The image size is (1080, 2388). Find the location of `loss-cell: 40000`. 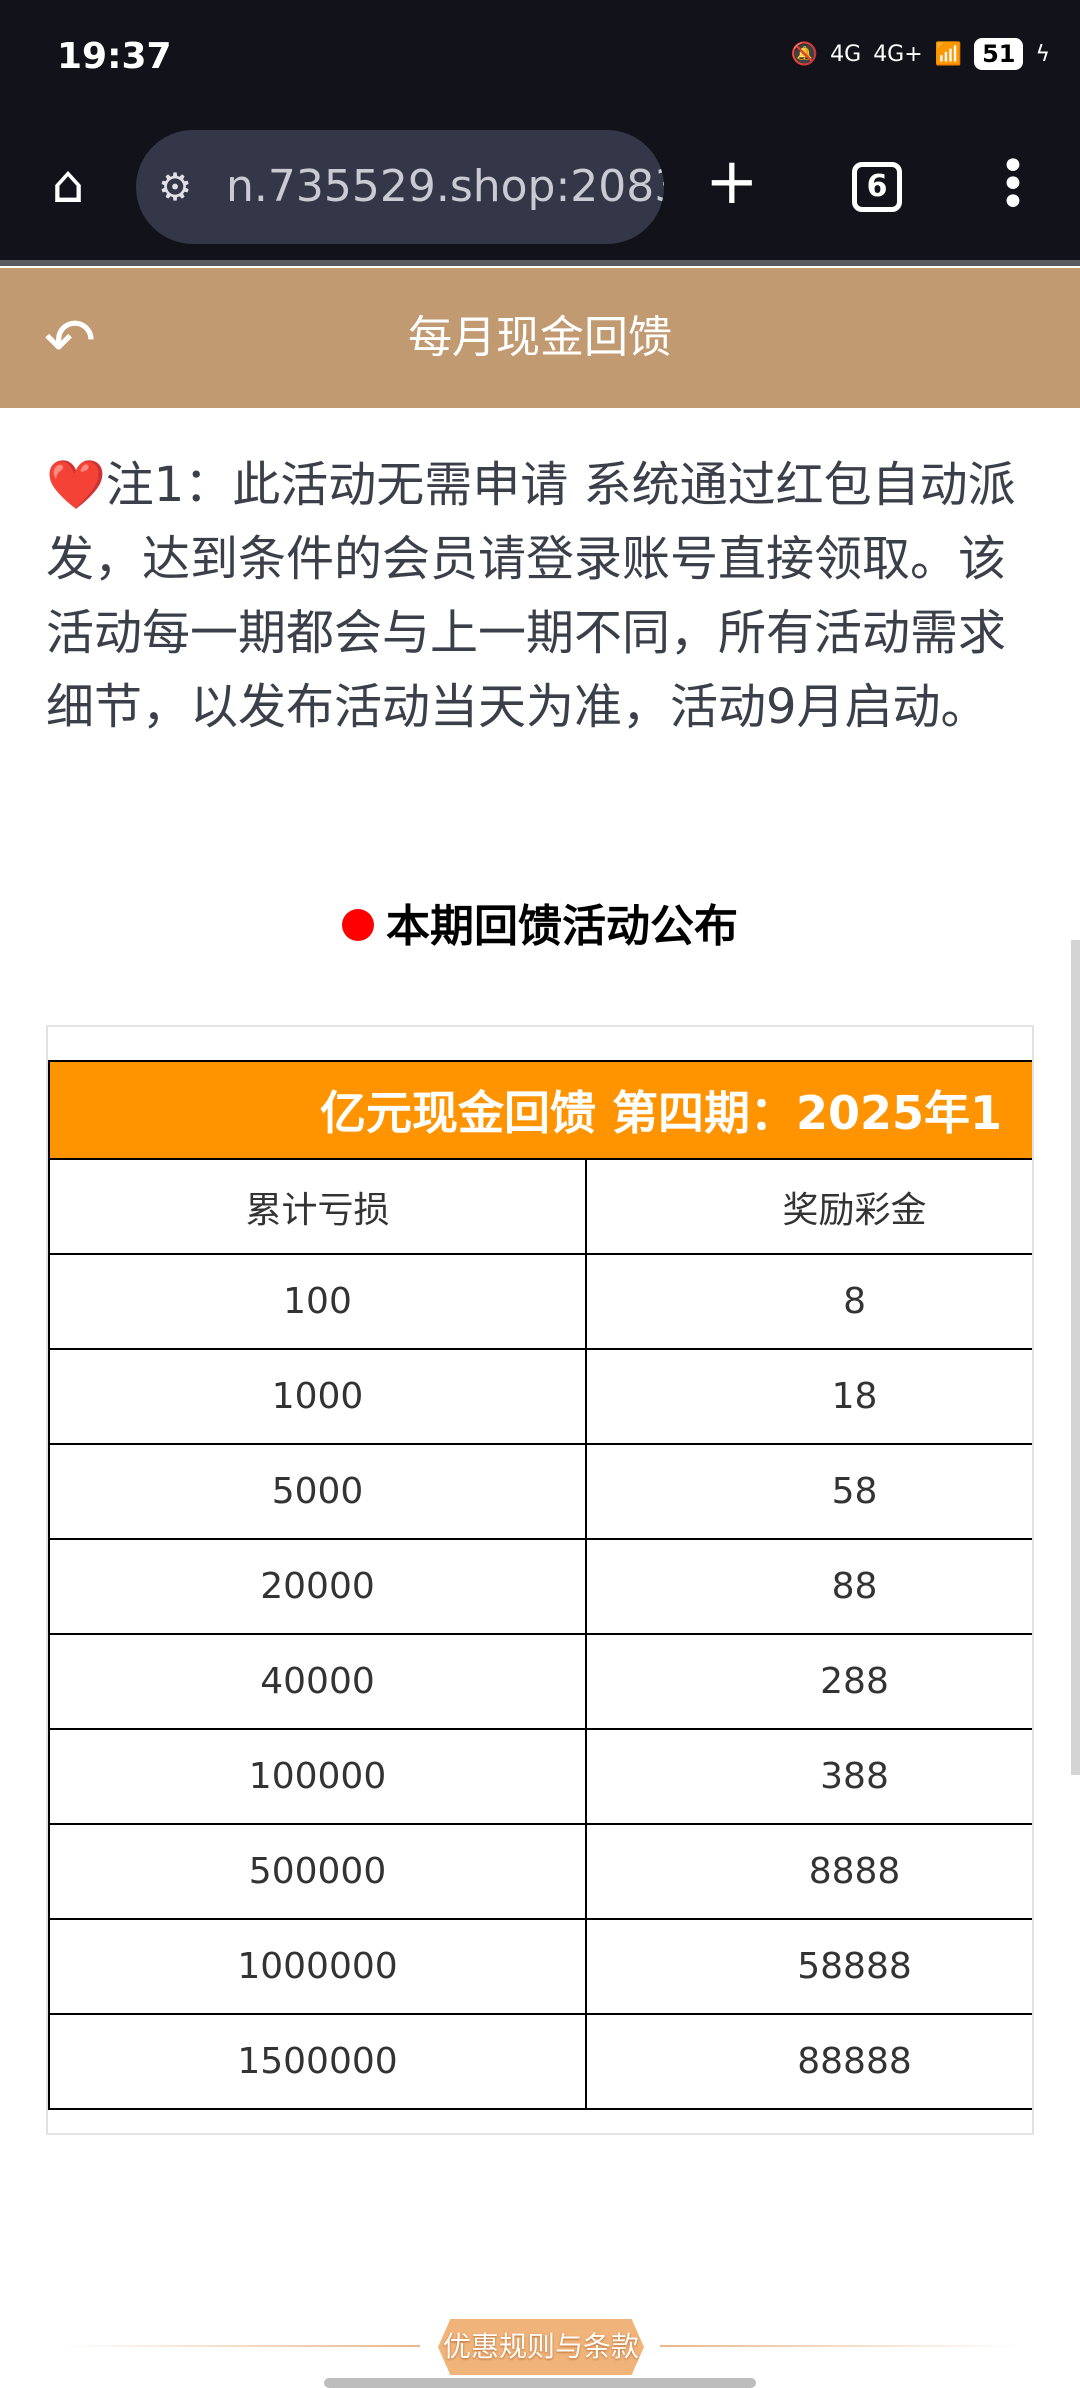

loss-cell: 40000 is located at coordinates (318, 1681).